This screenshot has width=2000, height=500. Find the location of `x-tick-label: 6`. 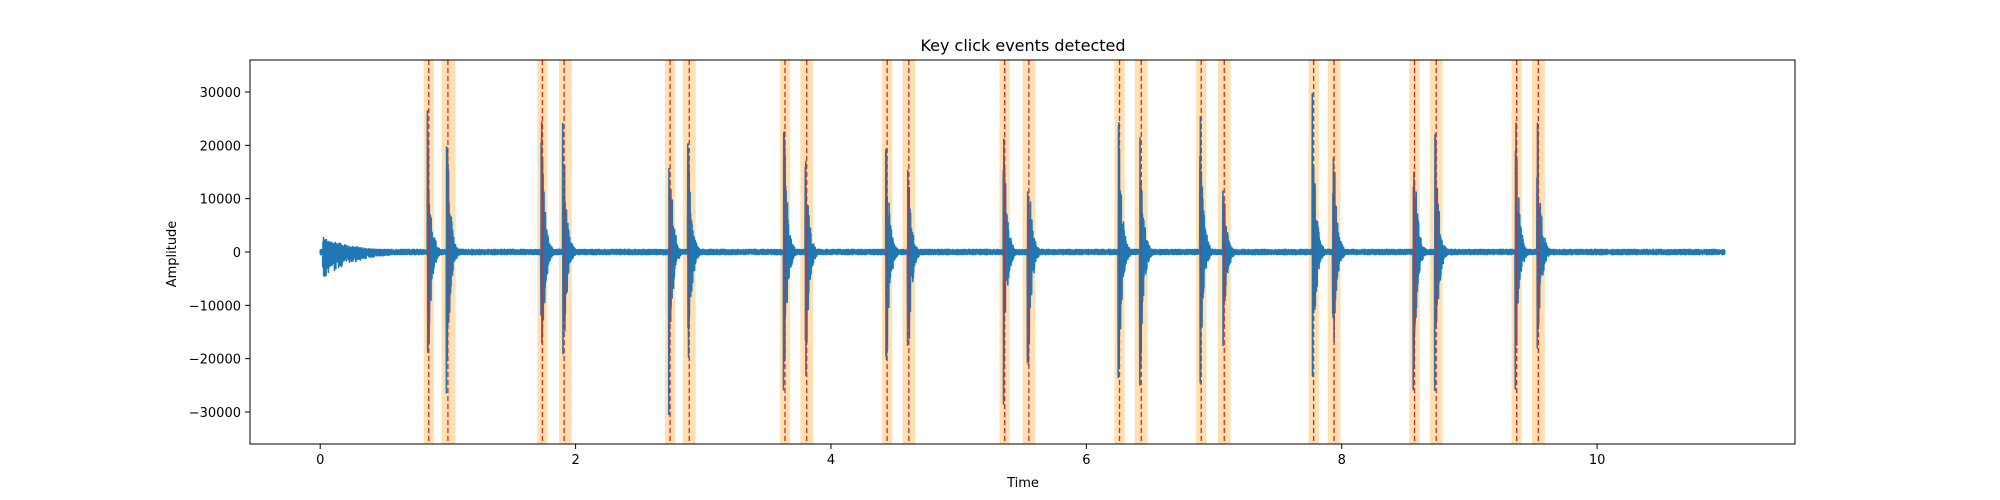

x-tick-label: 6 is located at coordinates (1086, 460).